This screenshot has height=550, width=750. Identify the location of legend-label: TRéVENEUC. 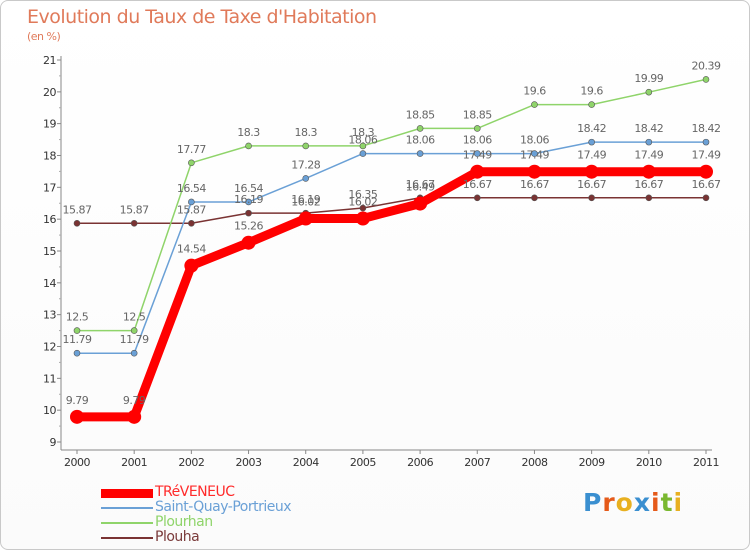
(195, 492).